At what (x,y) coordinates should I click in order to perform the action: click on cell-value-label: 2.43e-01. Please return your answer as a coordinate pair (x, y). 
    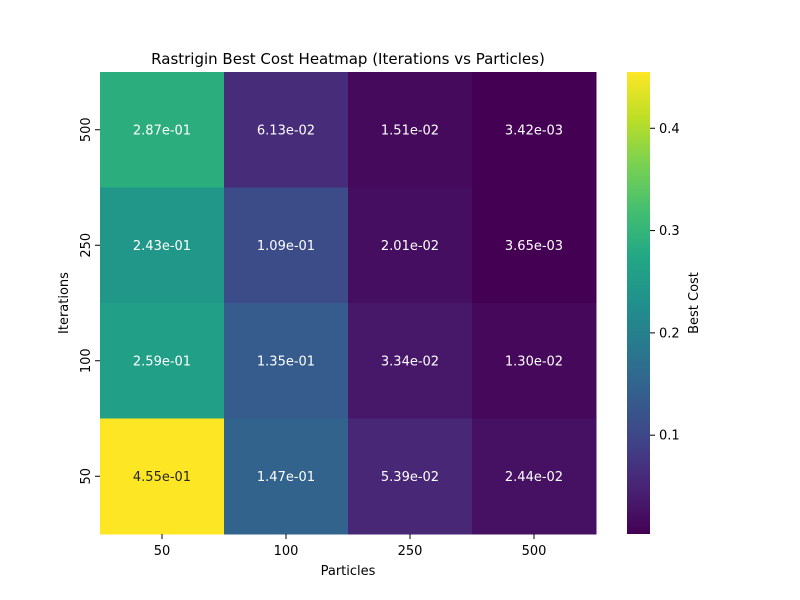
    Looking at the image, I should click on (162, 246).